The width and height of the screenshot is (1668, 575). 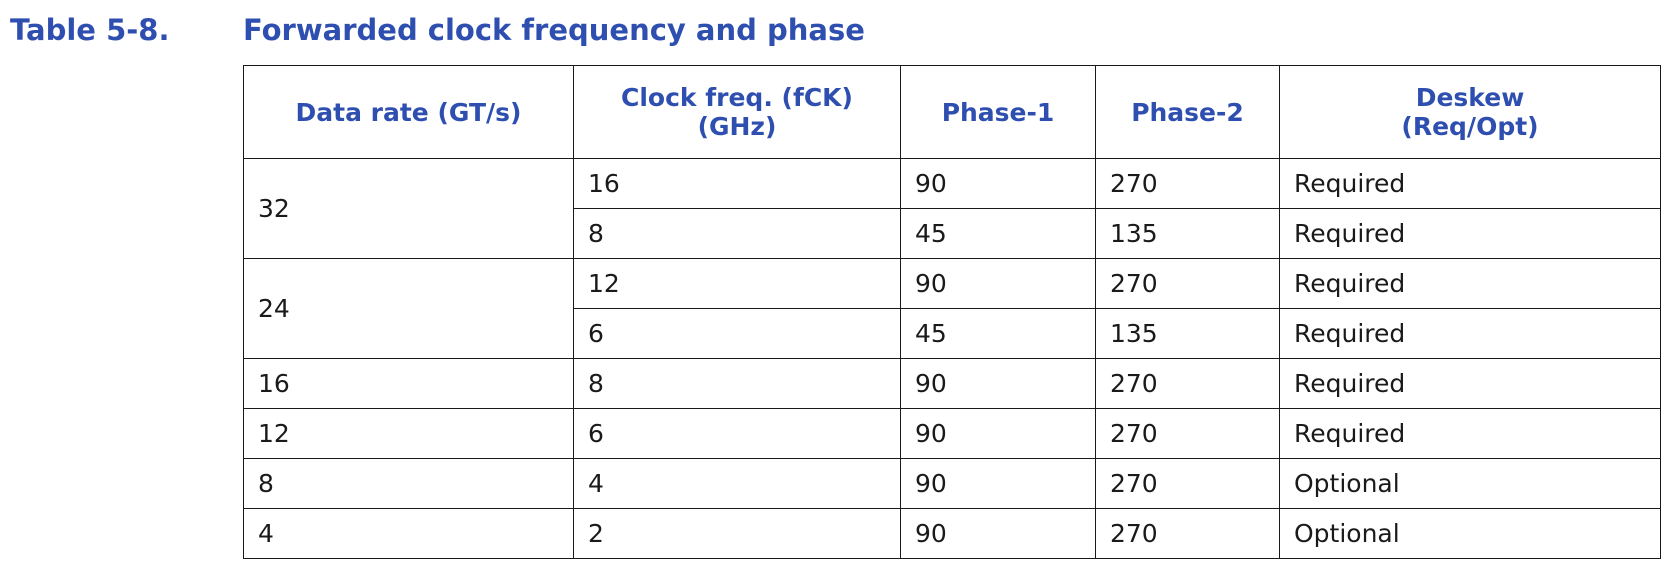 I want to click on header-phase-1-label: Phase-1, so click(x=998, y=112).